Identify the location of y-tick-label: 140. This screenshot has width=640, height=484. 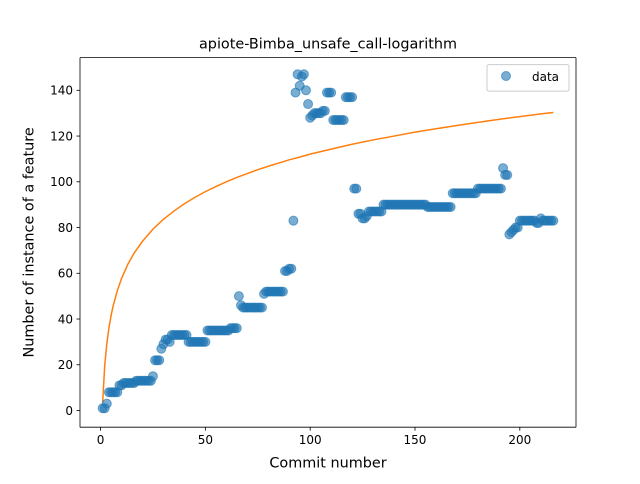
(61, 91).